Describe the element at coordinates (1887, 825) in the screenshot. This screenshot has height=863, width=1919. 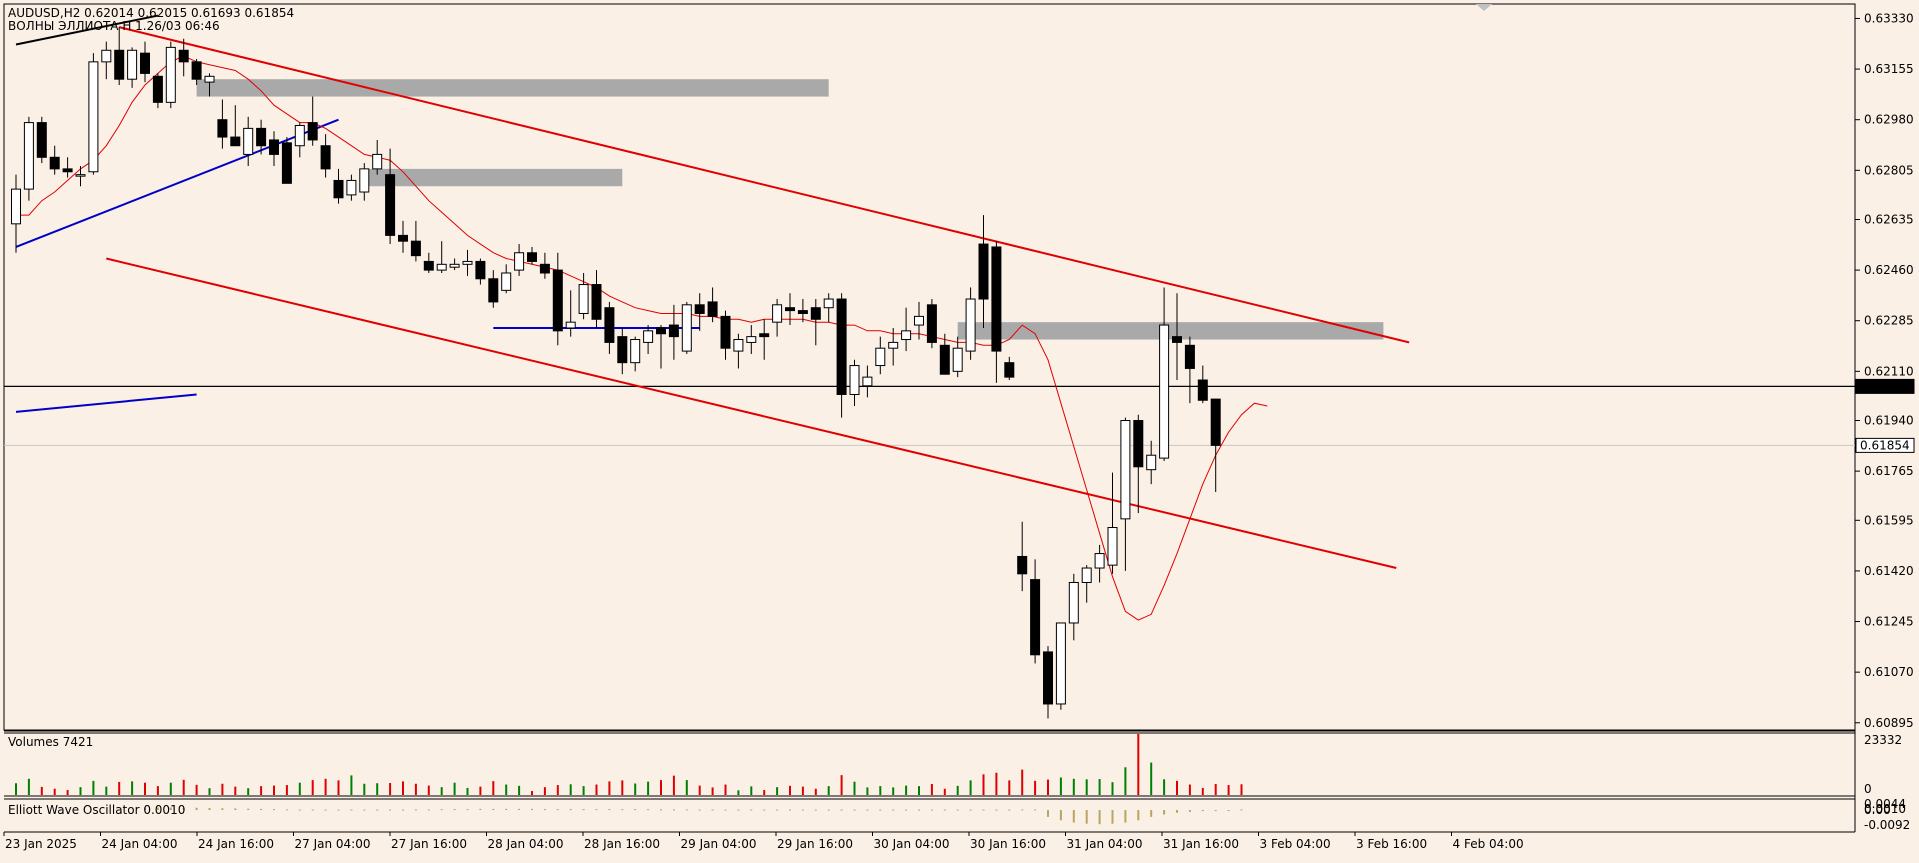
I see `oscillator-tick-label: -0.0092` at that location.